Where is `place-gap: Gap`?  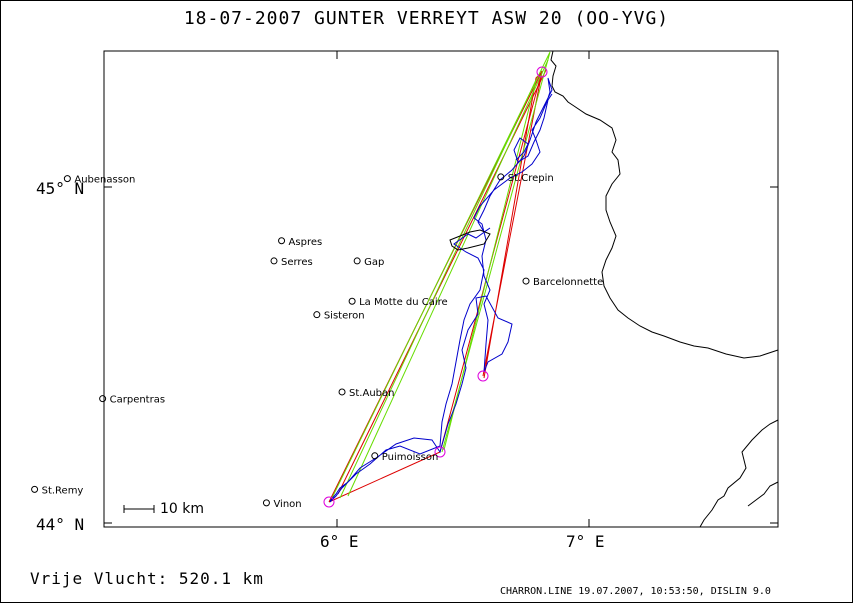 place-gap: Gap is located at coordinates (368, 262).